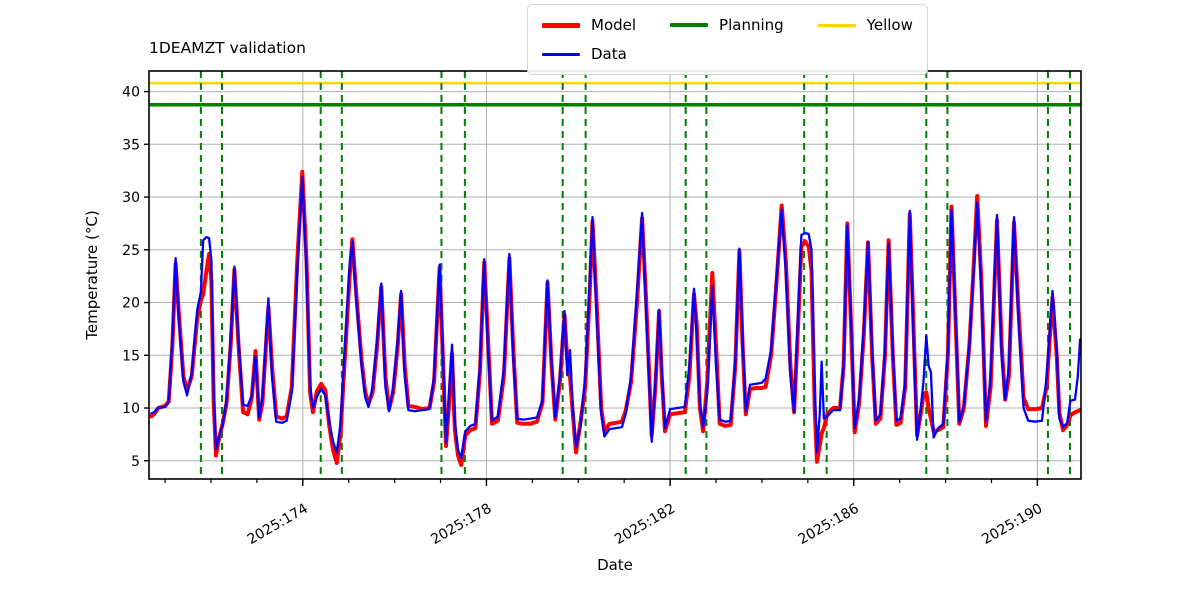  What do you see at coordinates (131, 251) in the screenshot?
I see `y-tick-label: 25` at bounding box center [131, 251].